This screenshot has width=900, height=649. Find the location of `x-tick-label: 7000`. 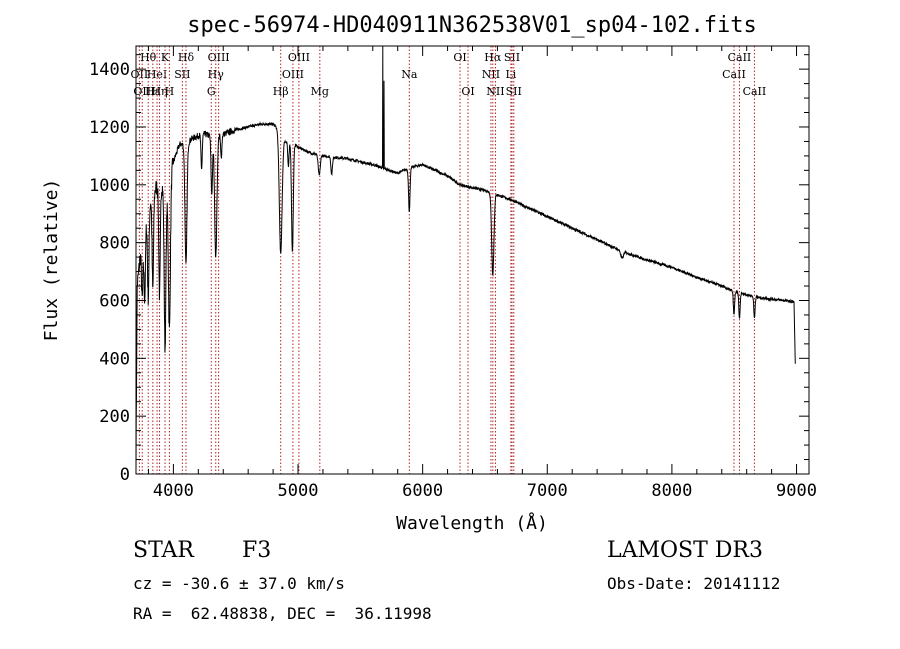

x-tick-label: 7000 is located at coordinates (547, 491).